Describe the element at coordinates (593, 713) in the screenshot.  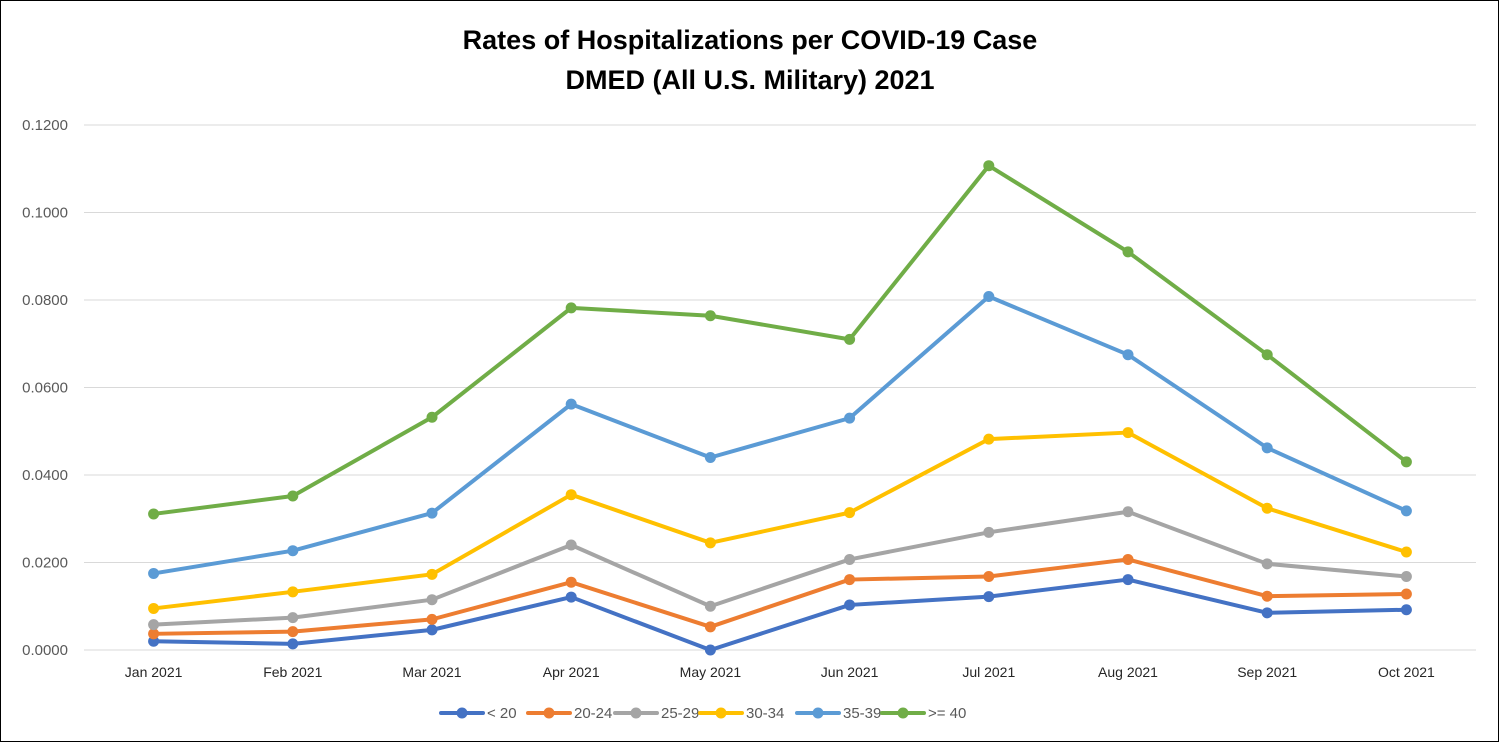
I see `legend-label: 20-24` at that location.